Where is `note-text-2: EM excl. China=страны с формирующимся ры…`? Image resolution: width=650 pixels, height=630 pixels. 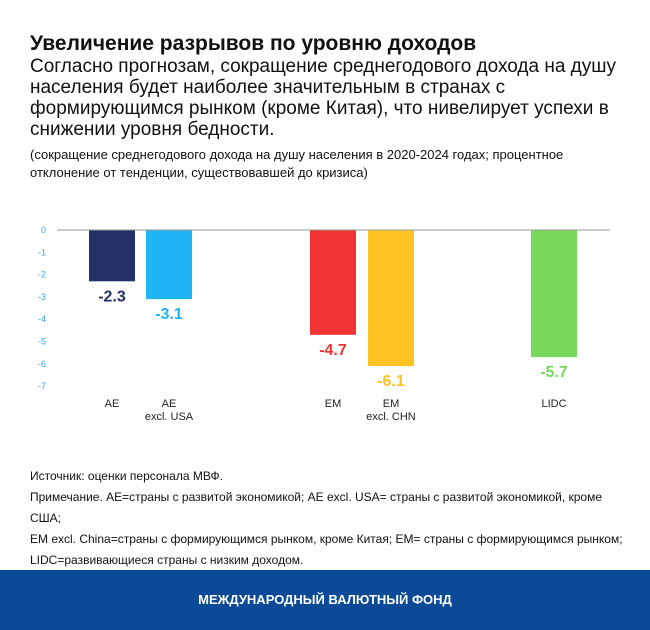 note-text-2: EM excl. China=страны с формирующимся ры… is located at coordinates (326, 539).